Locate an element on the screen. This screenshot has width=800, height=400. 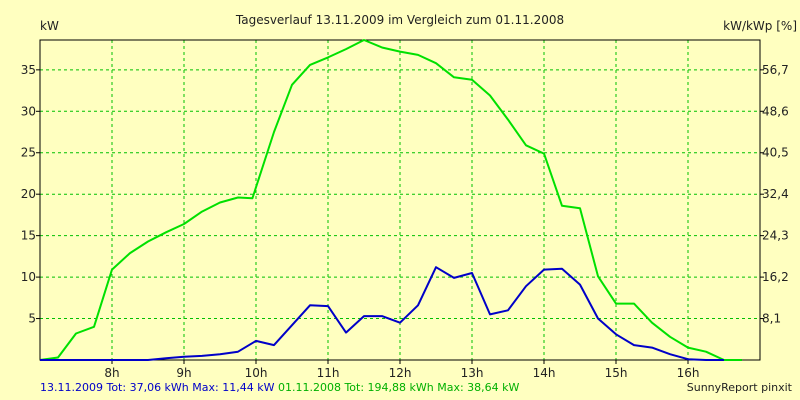
y-tick-label-right: 16,2 is located at coordinates (775, 277).